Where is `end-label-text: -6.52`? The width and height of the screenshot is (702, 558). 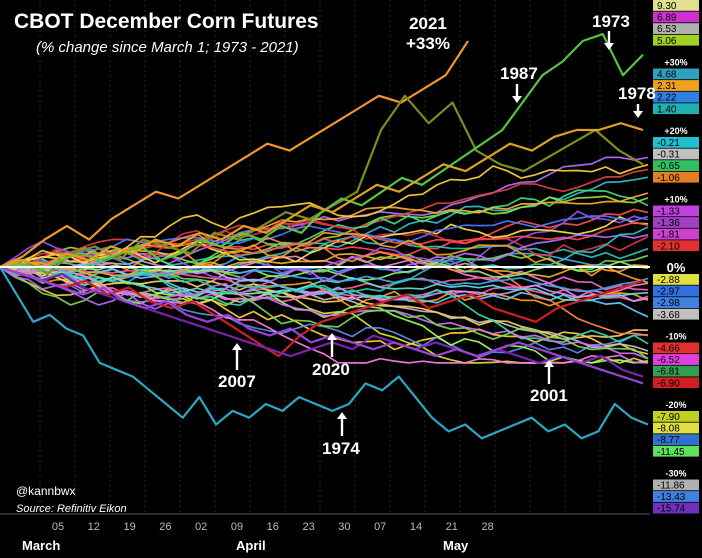 end-label-text: -6.52 is located at coordinates (668, 360).